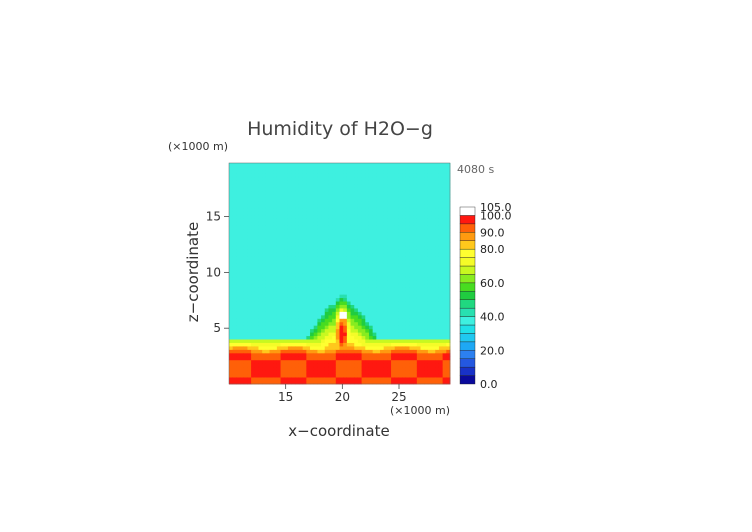  I want to click on x-tick-label: 20, so click(342, 397).